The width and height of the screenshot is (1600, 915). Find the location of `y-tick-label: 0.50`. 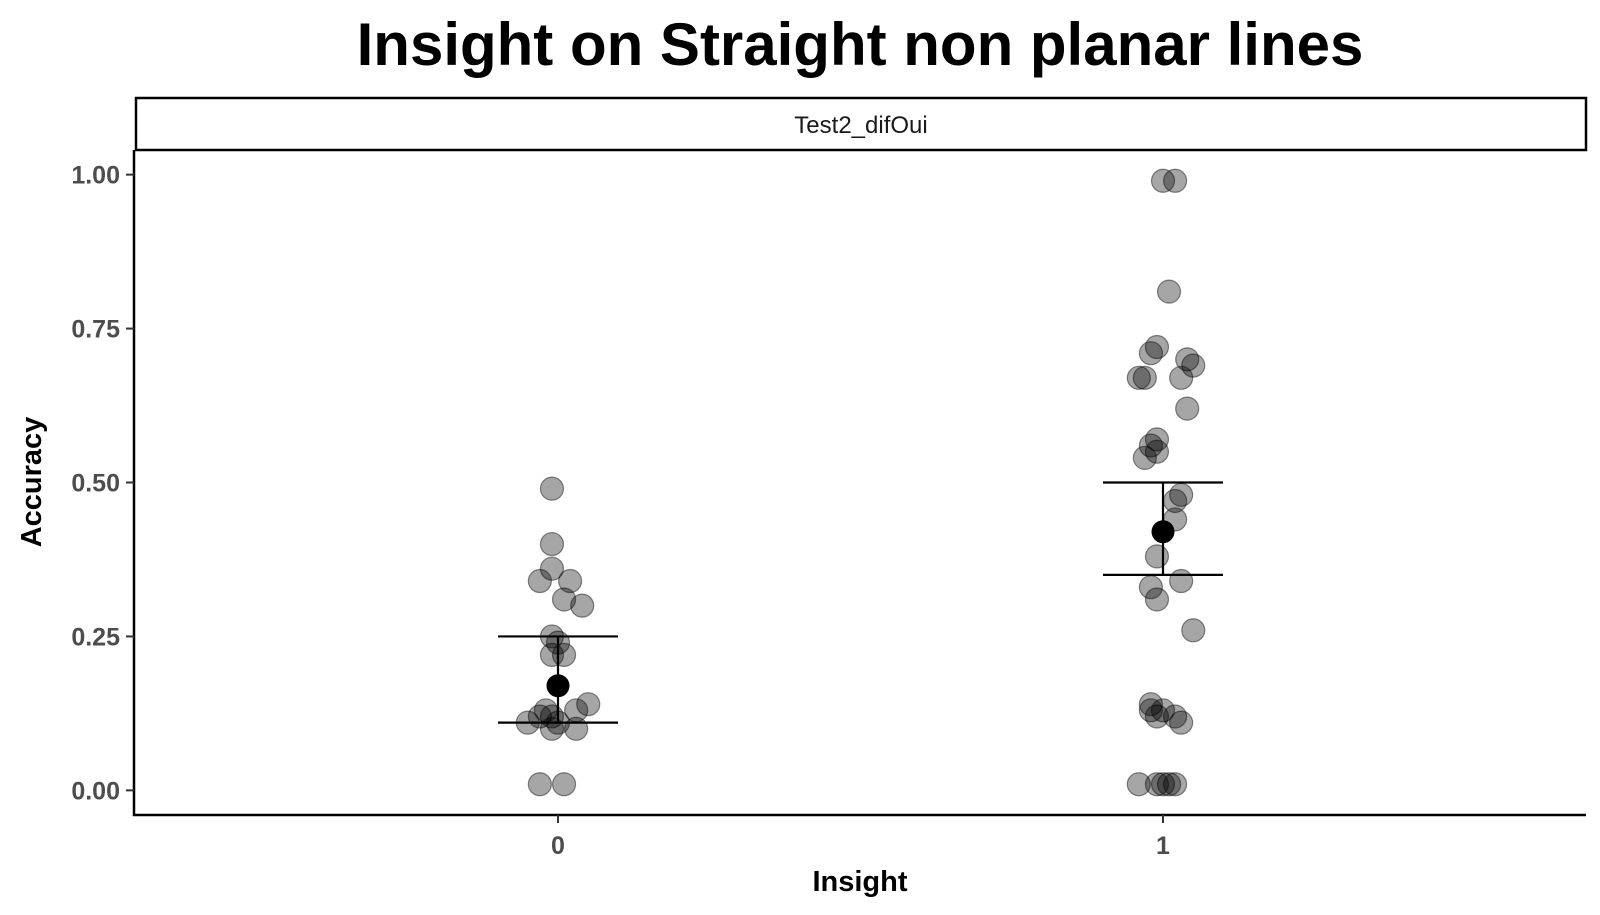

y-tick-label: 0.50 is located at coordinates (95, 484).